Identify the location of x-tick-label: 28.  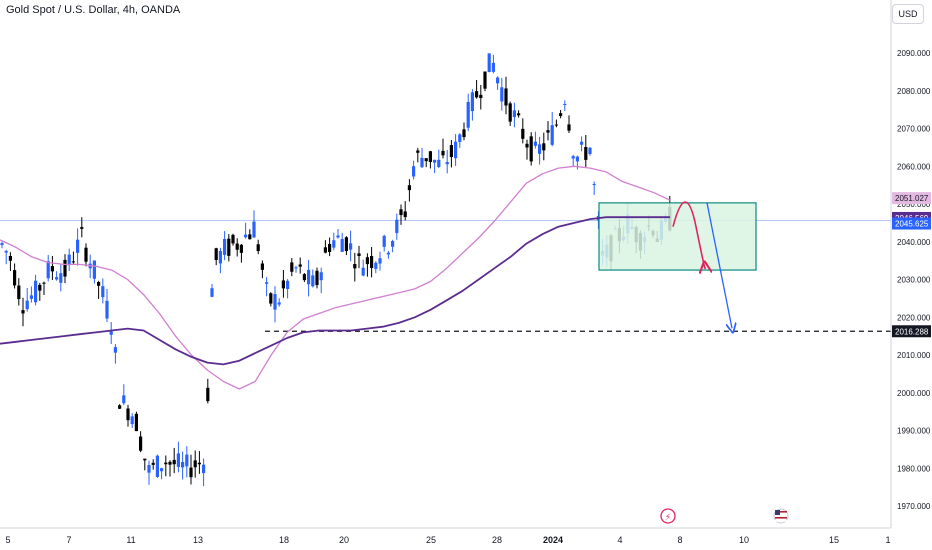
(497, 540).